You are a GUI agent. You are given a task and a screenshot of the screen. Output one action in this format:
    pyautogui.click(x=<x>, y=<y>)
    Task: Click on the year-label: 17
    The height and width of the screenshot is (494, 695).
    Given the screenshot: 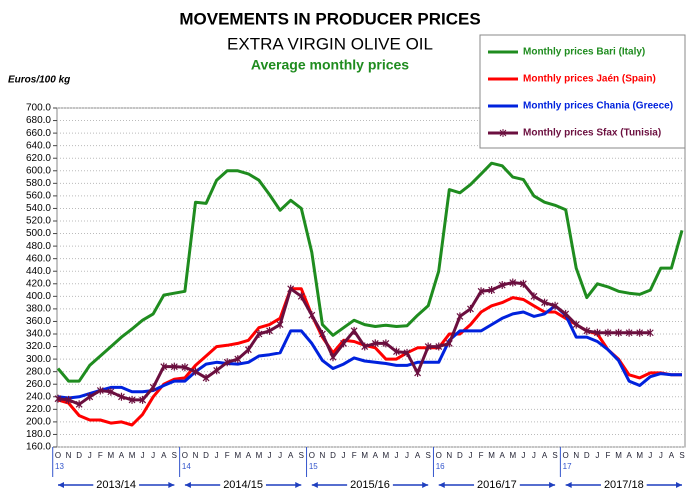 What is the action you would take?
    pyautogui.click(x=567, y=466)
    